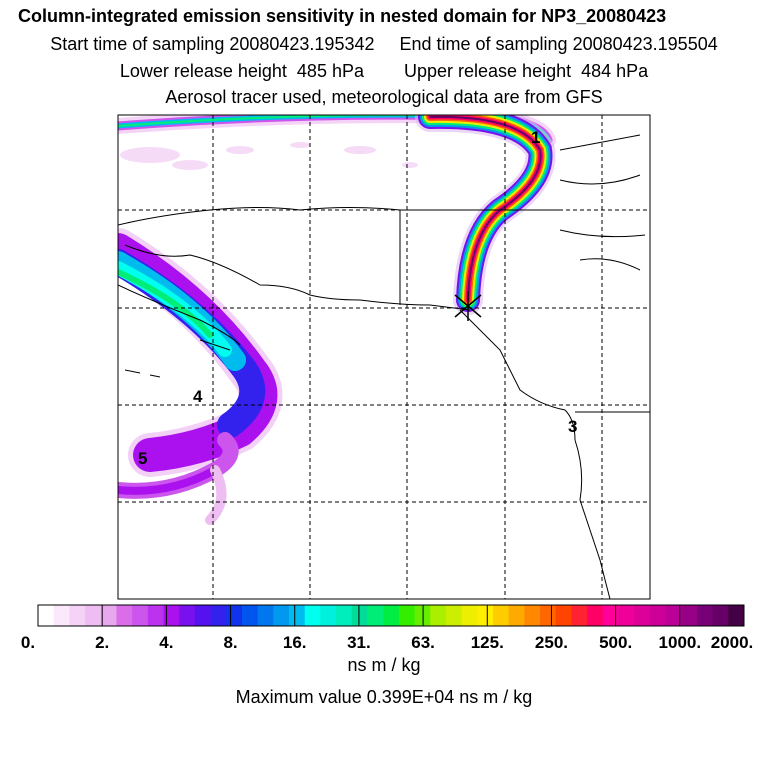 The height and width of the screenshot is (768, 768). Describe the element at coordinates (269, 156) in the screenshot. I see `plume-1-diffuse` at that location.